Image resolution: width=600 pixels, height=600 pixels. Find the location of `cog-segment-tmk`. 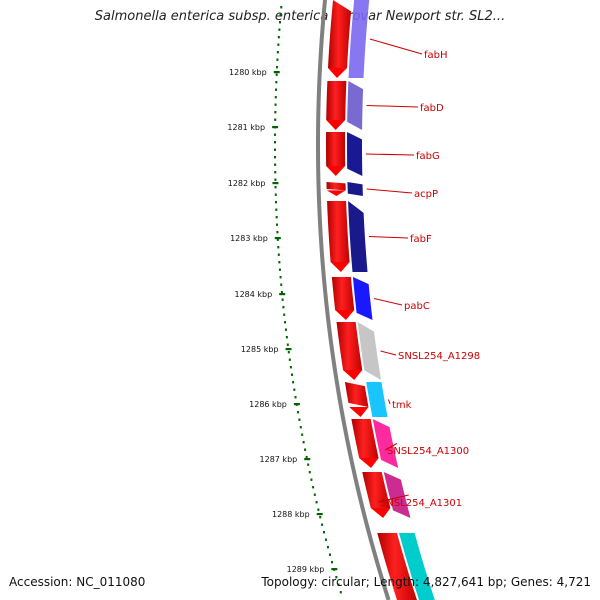

cog-segment-tmk is located at coordinates (377, 399).